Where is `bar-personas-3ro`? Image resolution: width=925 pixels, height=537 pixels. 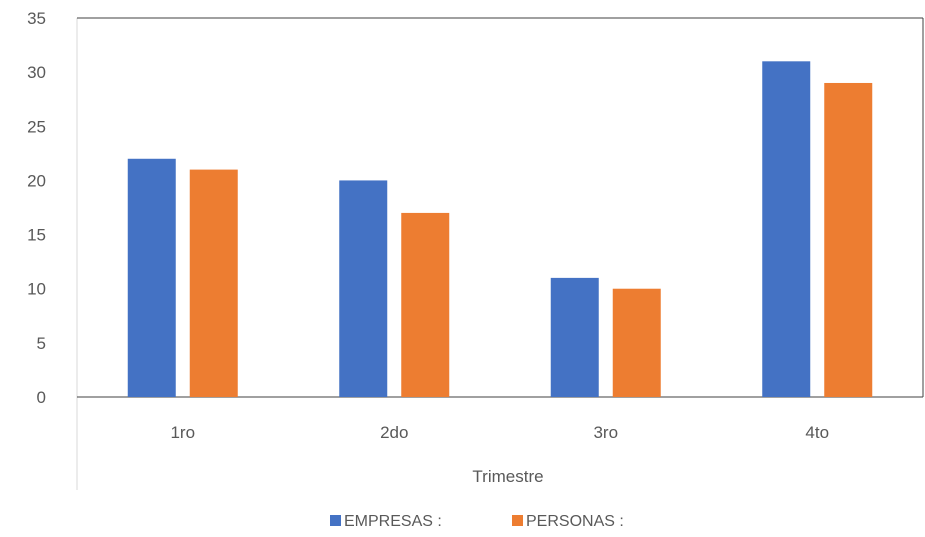
bar-personas-3ro is located at coordinates (636, 342).